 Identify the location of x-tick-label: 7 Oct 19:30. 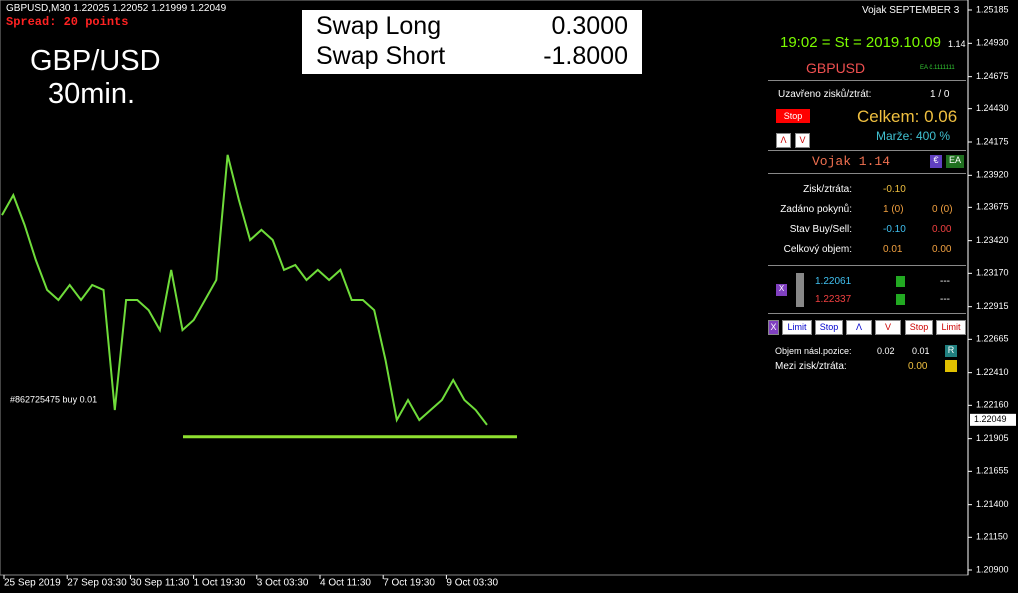
(409, 583).